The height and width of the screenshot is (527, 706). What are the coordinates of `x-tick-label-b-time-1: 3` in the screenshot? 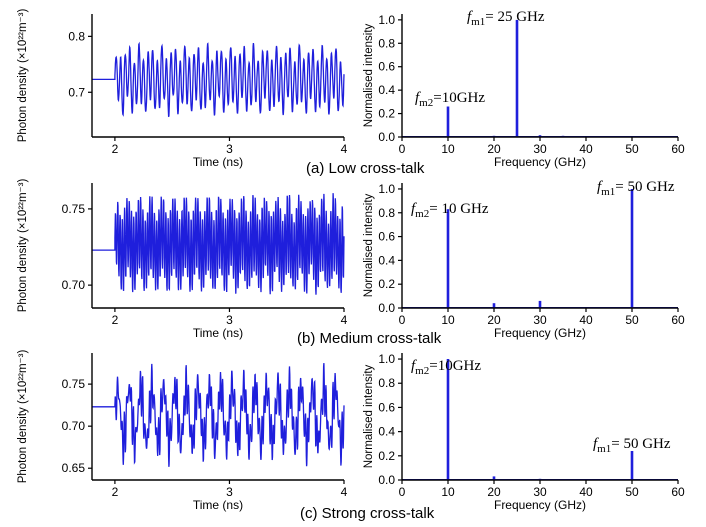 It's located at (229, 320).